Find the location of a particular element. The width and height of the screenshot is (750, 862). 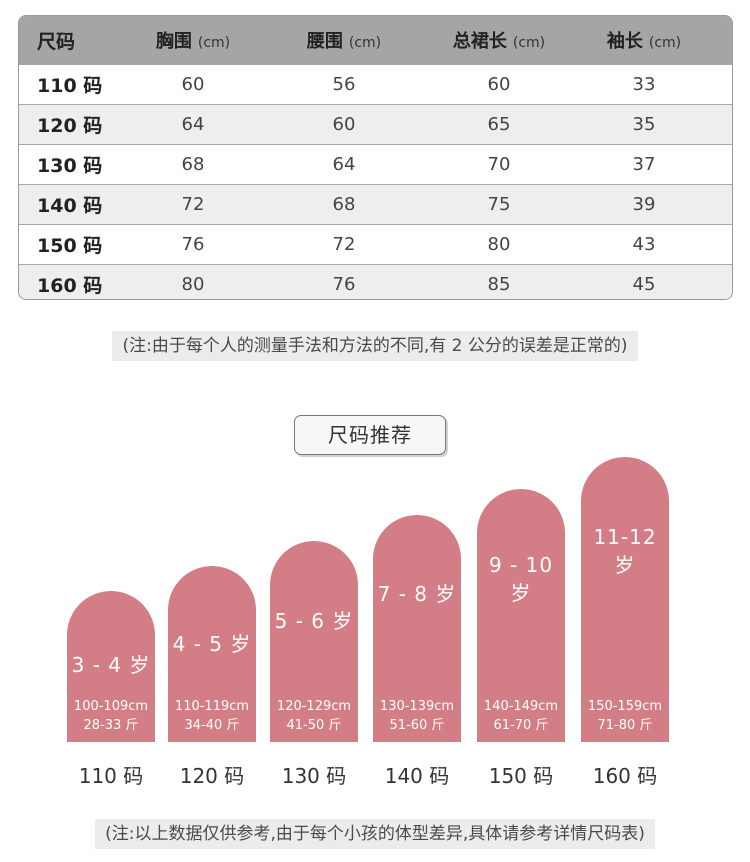

age-range: 4 - 5 岁 is located at coordinates (212, 644).